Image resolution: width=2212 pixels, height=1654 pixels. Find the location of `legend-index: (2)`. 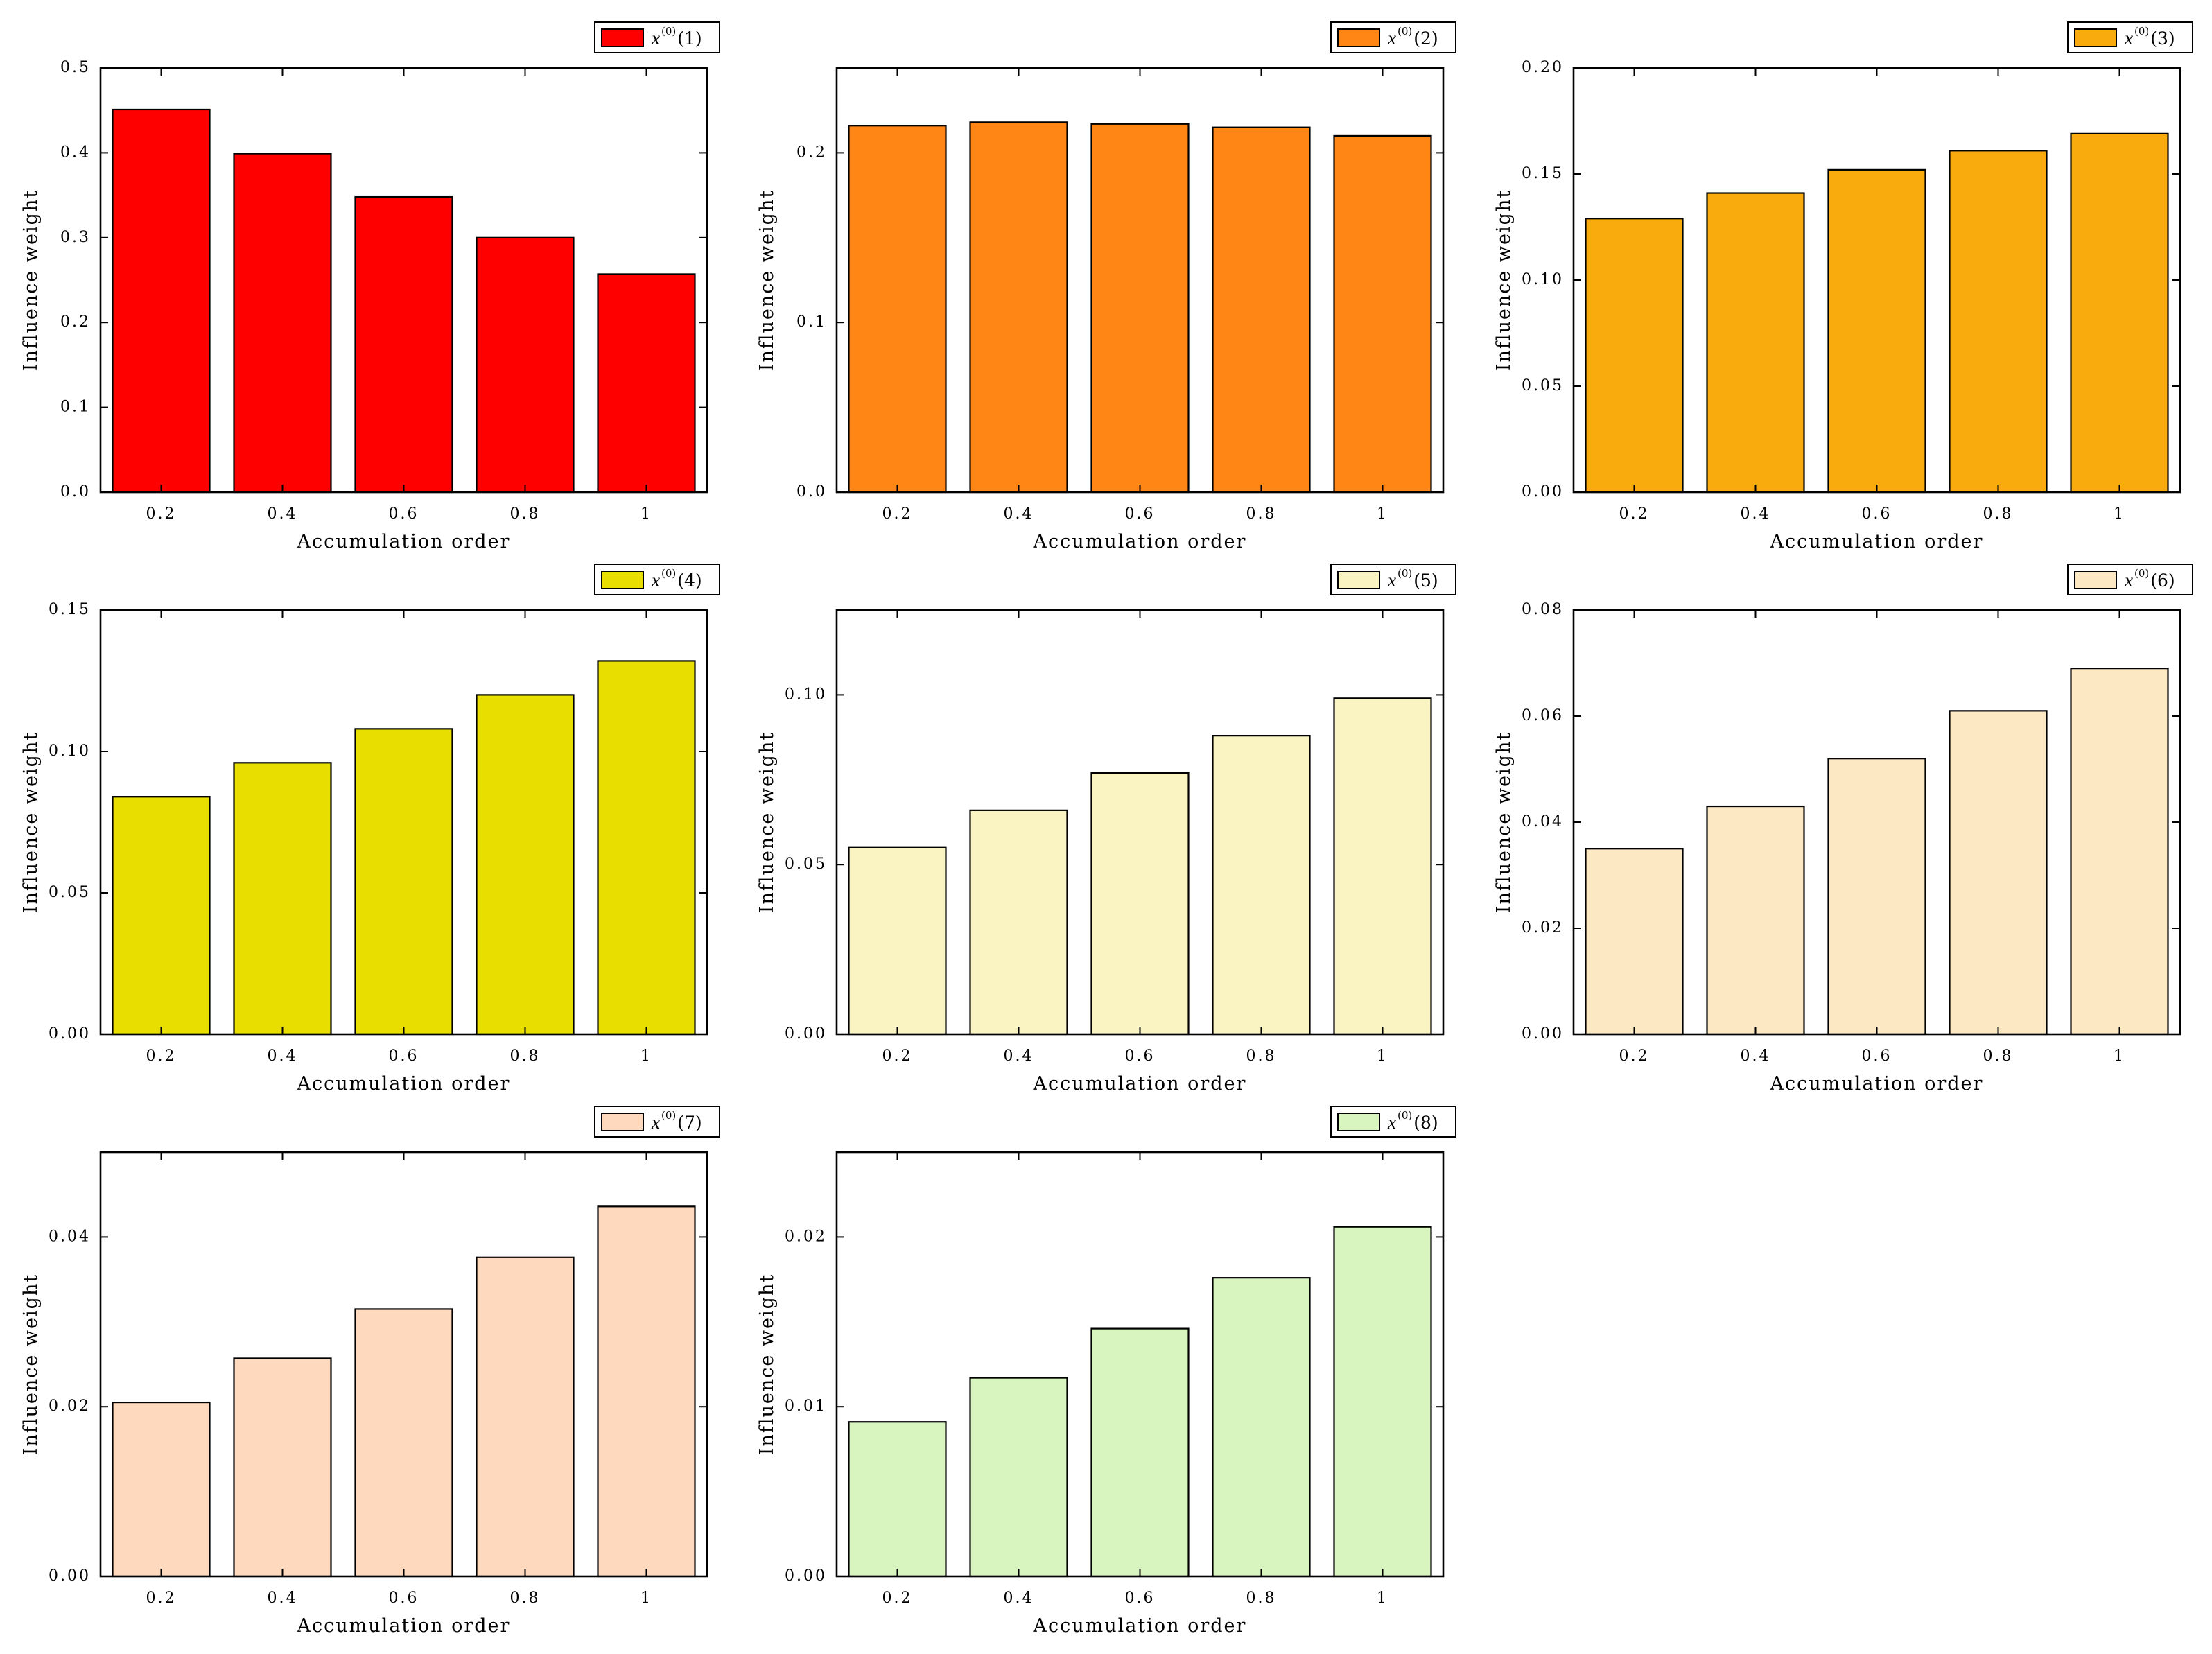

legend-index: (2) is located at coordinates (1425, 38).